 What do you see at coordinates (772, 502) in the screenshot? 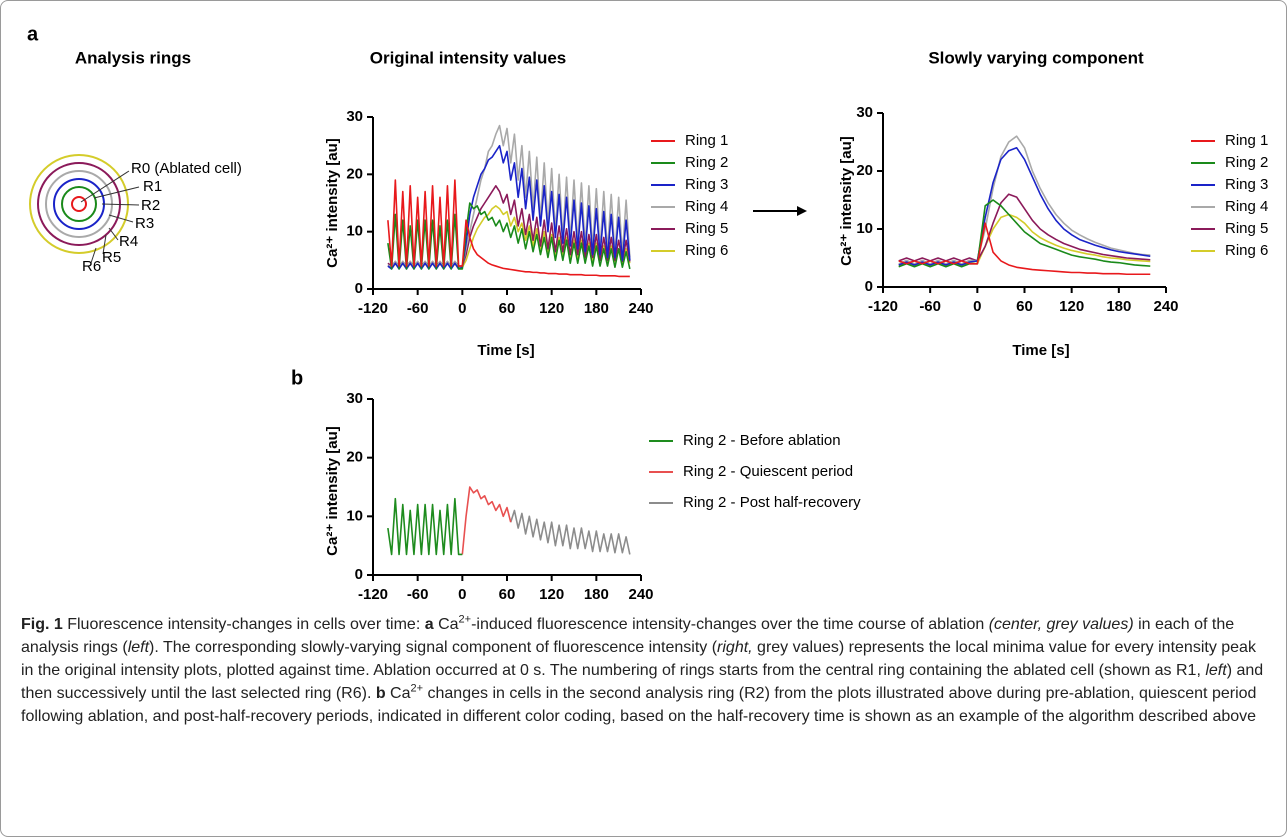
I see `legend-label: Ring 2 - Post half-recovery` at bounding box center [772, 502].